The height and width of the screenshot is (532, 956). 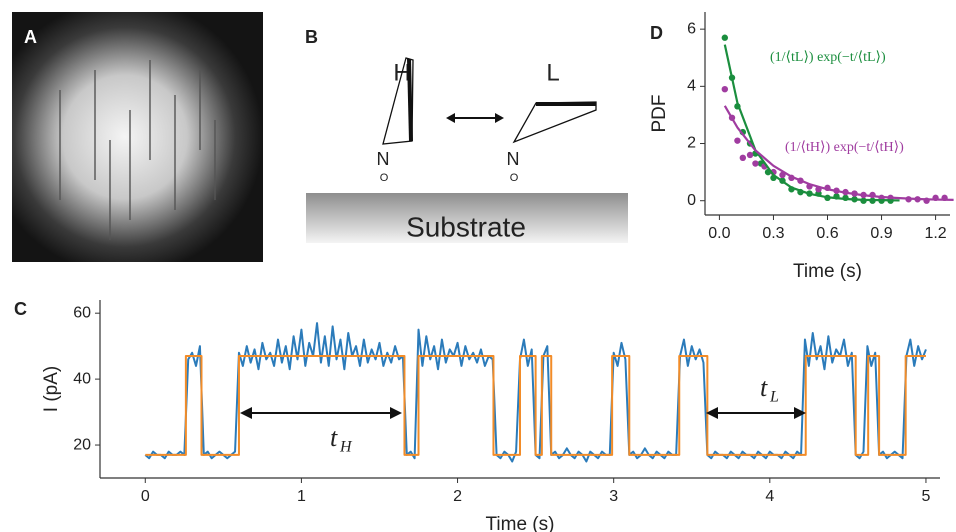 What do you see at coordinates (466, 135) in the screenshot?
I see `panel-b: B H L N O N O Substrate` at bounding box center [466, 135].